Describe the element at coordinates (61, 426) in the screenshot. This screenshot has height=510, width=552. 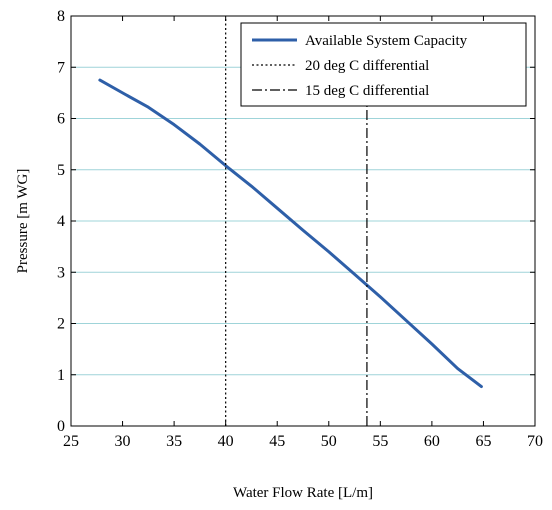
I see `y-tick-label-0: 0` at that location.